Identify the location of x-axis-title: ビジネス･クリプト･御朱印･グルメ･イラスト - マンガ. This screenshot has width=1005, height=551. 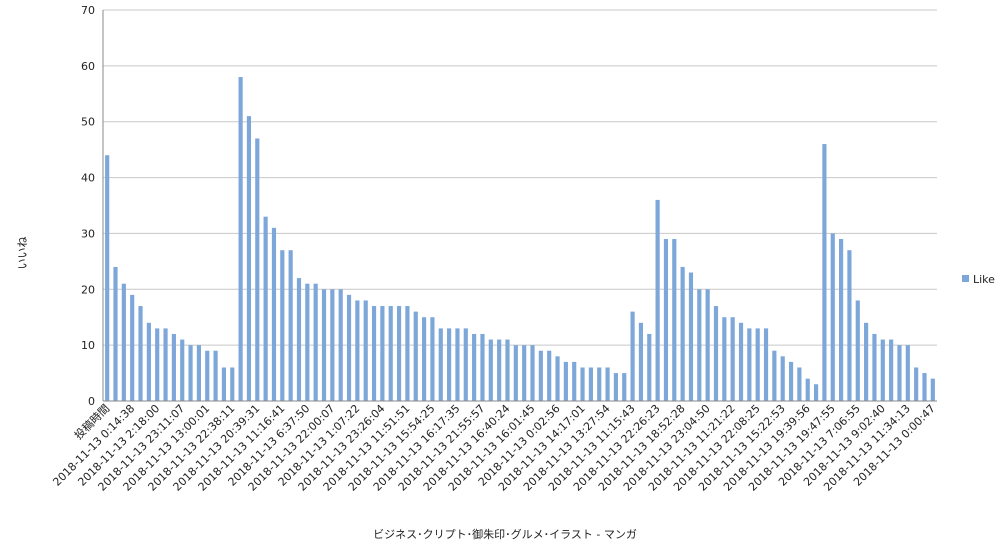
(505, 534).